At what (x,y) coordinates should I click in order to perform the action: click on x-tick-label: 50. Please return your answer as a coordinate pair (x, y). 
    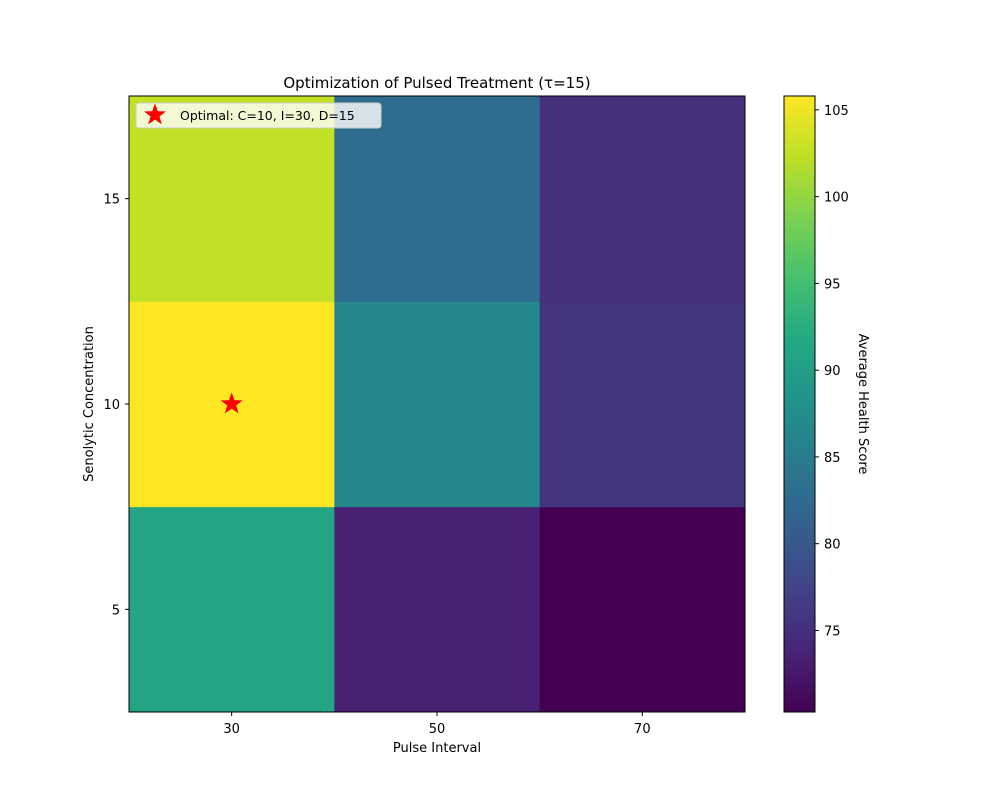
    Looking at the image, I should click on (437, 729).